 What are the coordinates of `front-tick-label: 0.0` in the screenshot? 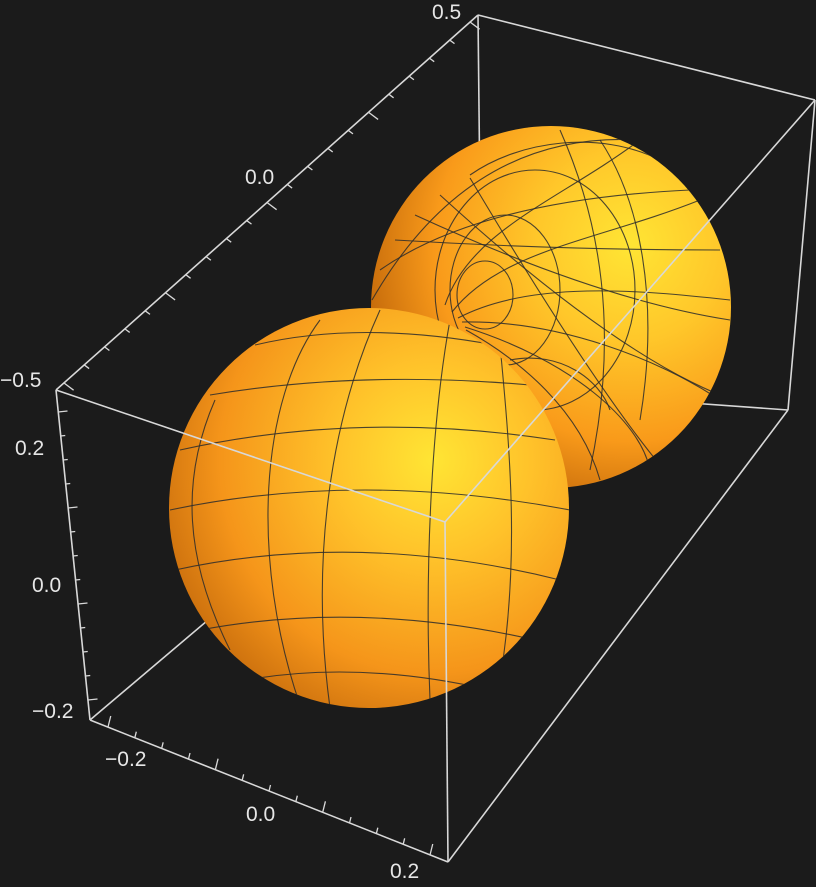 It's located at (260, 814).